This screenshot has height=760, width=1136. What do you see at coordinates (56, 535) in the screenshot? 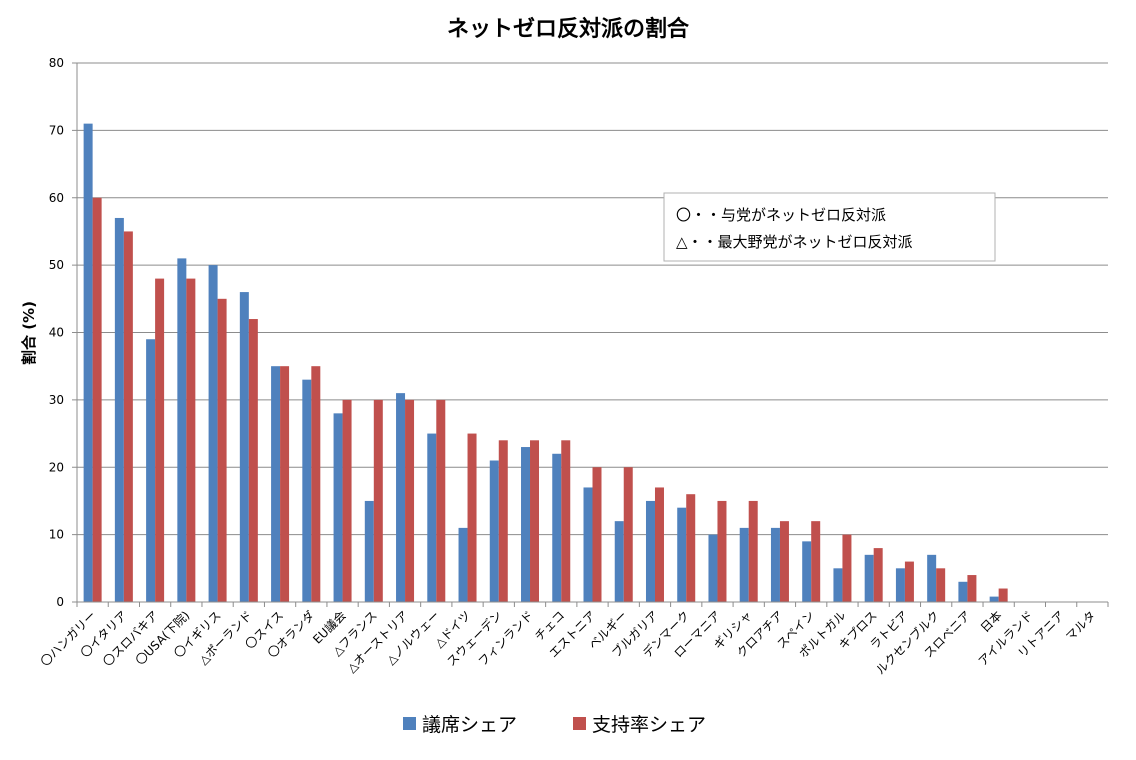
I see `y-tick-label: 10` at bounding box center [56, 535].